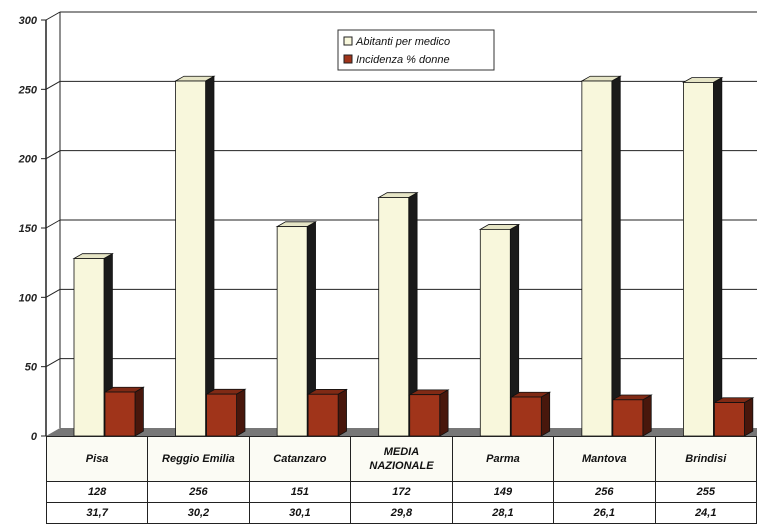  I want to click on data-label-incidenza: 24,1, so click(705, 513).